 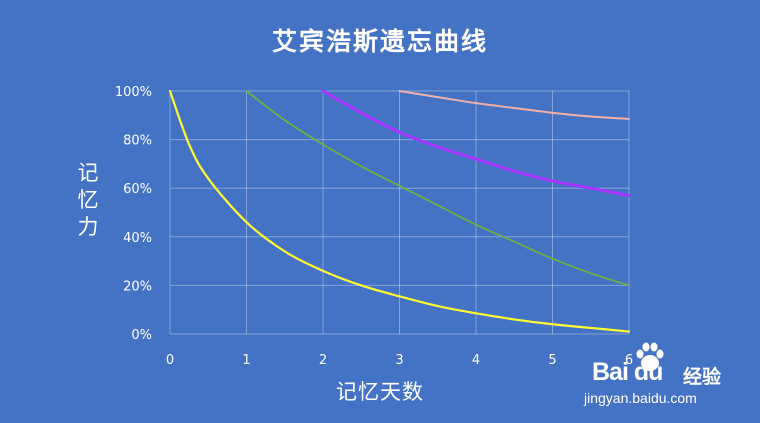 What do you see at coordinates (399, 360) in the screenshot?
I see `x-tick-label: 3` at bounding box center [399, 360].